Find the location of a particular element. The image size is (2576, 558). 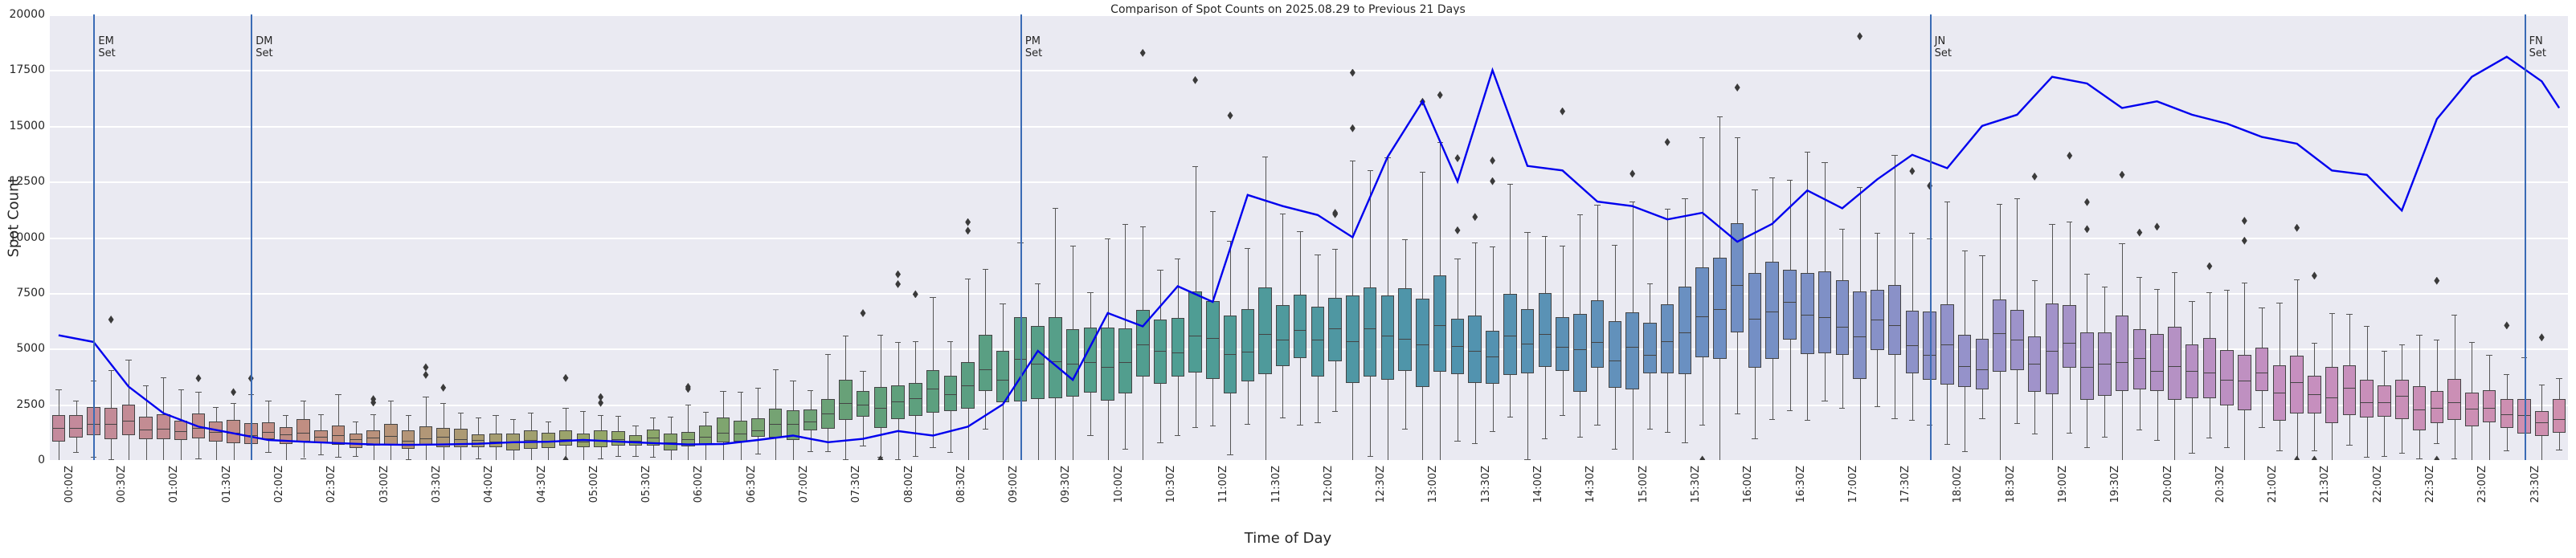

x-tick-label: 02:00Z is located at coordinates (279, 484).